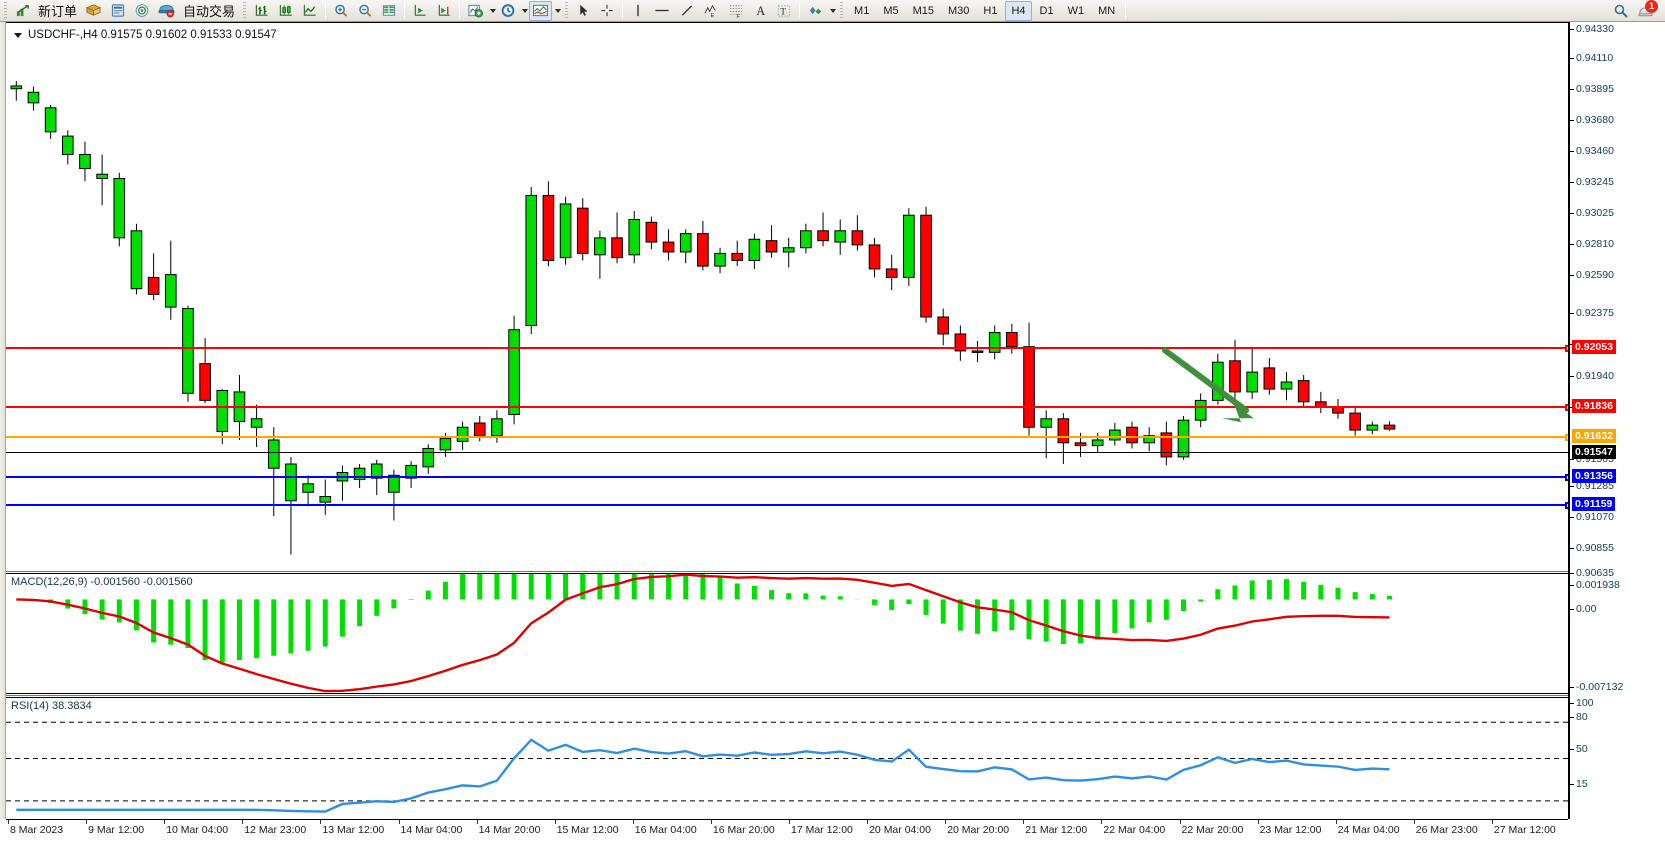 Image resolution: width=1665 pixels, height=841 pixels. Describe the element at coordinates (558, 10) in the screenshot. I see `templates-dropdown-caret` at that location.